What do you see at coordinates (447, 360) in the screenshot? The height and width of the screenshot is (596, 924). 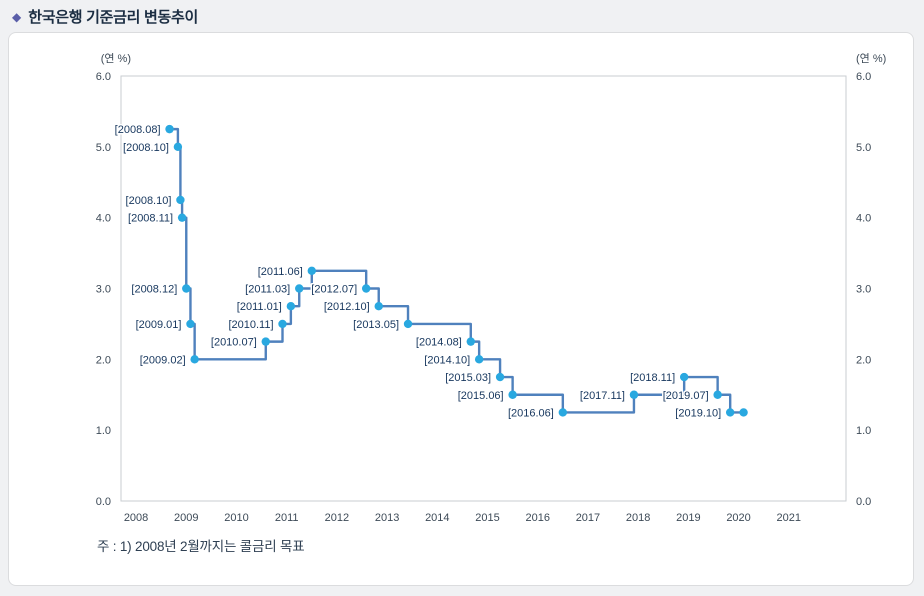 I see `svg-text: [2014.10]` at bounding box center [447, 360].